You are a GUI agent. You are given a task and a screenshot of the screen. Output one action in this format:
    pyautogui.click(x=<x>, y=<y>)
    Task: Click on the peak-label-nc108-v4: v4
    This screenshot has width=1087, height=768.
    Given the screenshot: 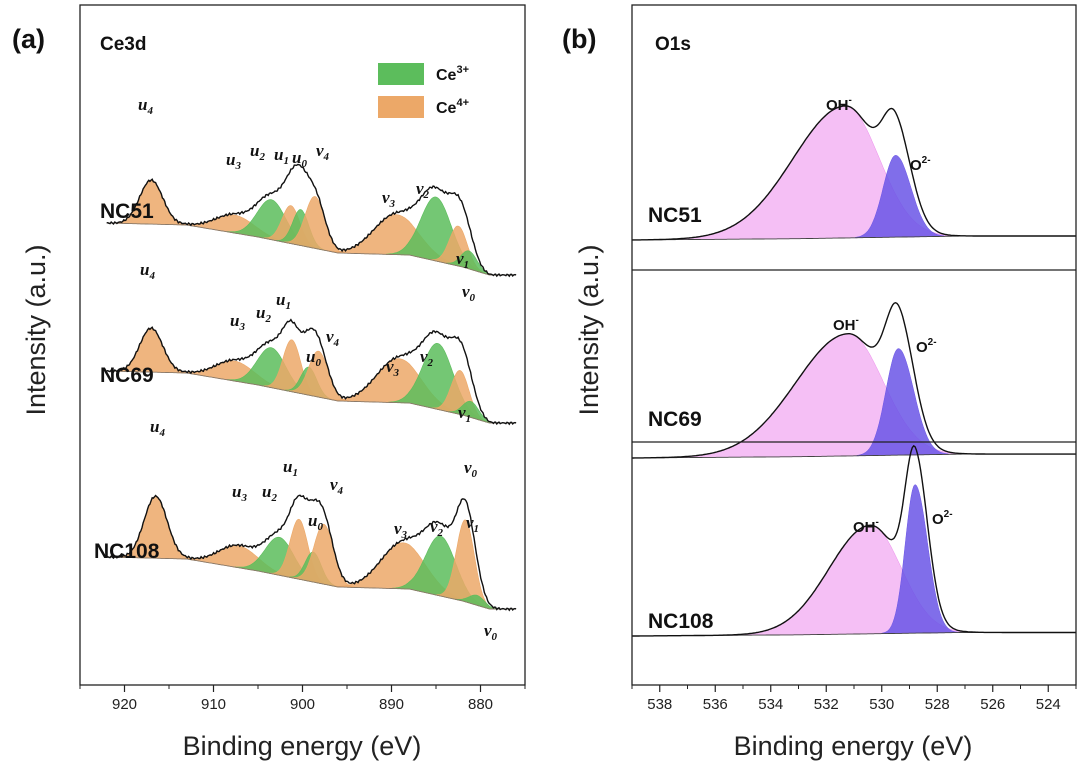 What is the action you would take?
    pyautogui.click(x=337, y=486)
    